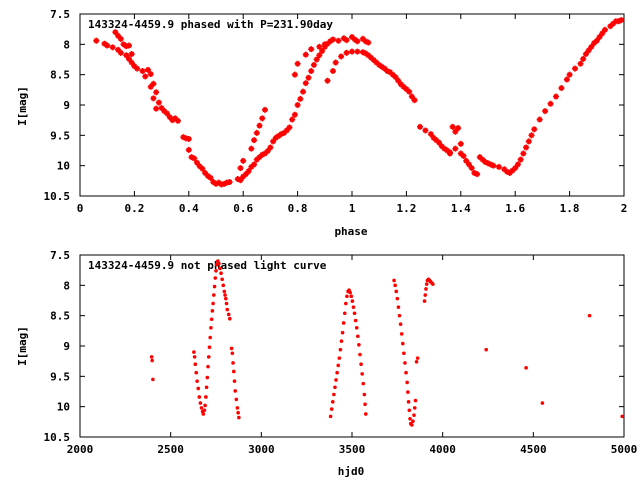 The height and width of the screenshot is (485, 640). I want to click on phased-y-tick-label: 10, so click(63, 166).